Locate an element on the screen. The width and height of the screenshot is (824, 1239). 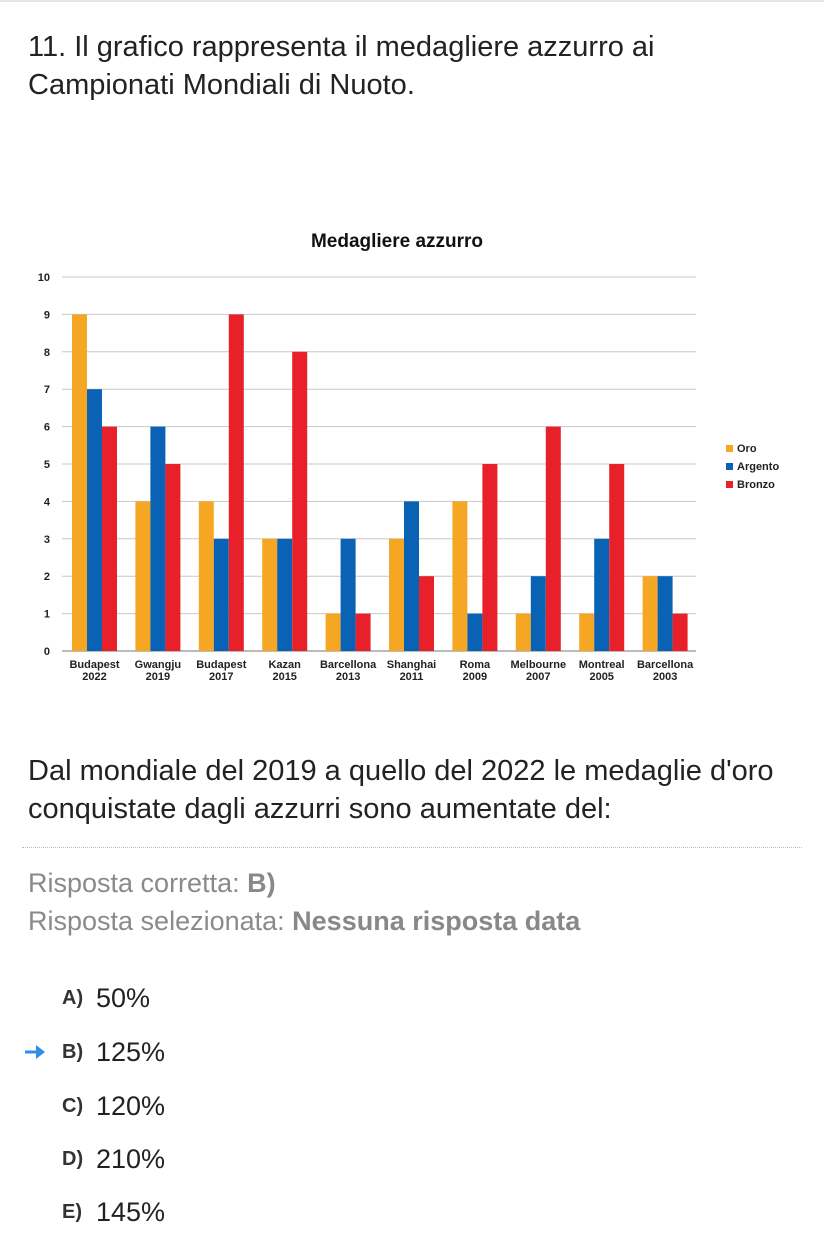
option-a: A) 50% is located at coordinates (101, 998).